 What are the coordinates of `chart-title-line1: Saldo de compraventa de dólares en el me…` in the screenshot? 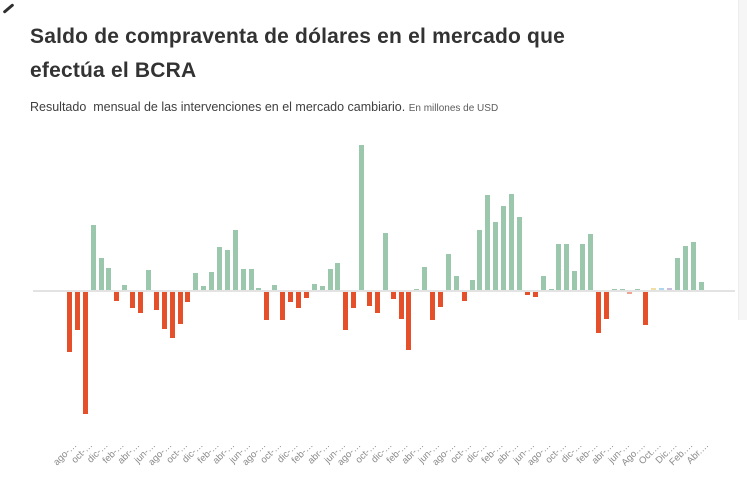 It's located at (297, 36).